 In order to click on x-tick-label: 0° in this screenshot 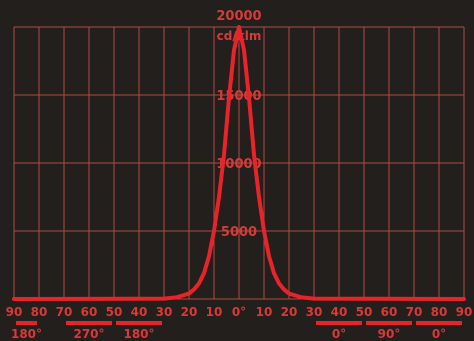, I will do `click(239, 312)`.